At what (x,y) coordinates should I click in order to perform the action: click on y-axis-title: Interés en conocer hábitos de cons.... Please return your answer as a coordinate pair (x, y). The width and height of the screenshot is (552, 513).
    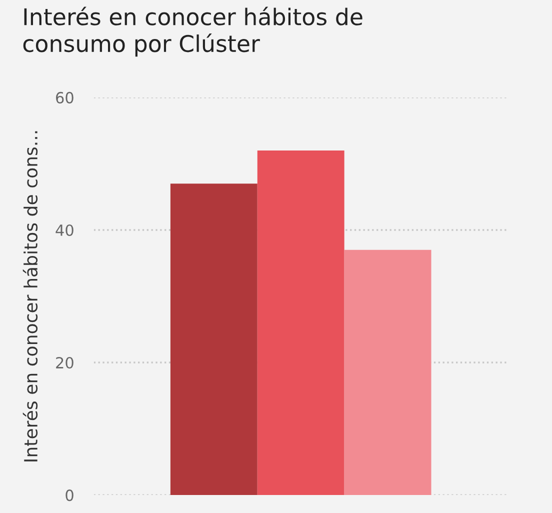
    Looking at the image, I should click on (30, 296).